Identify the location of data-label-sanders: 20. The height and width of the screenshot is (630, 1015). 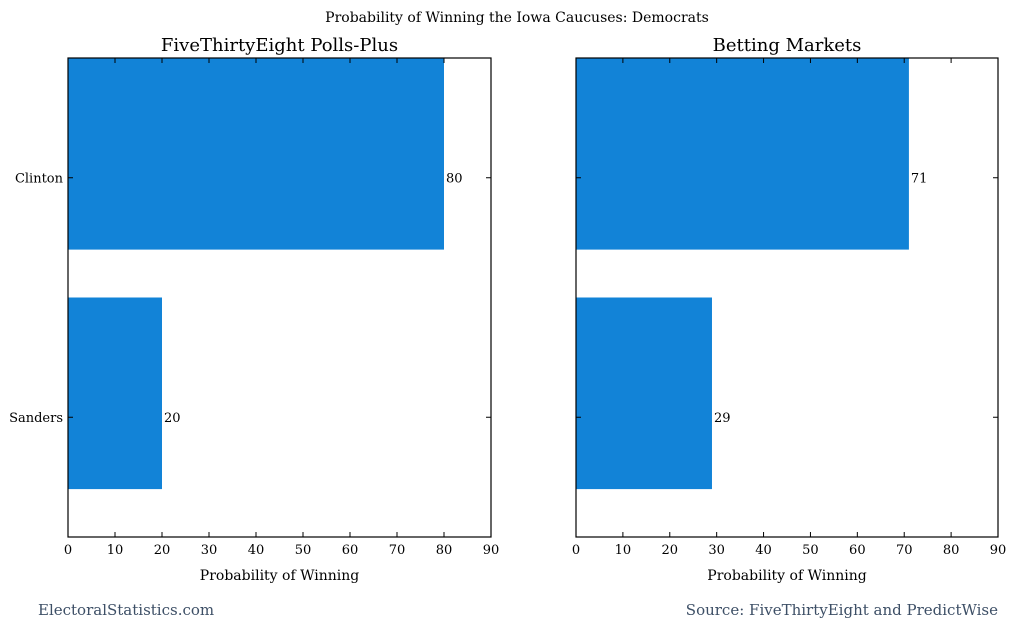
(172, 418).